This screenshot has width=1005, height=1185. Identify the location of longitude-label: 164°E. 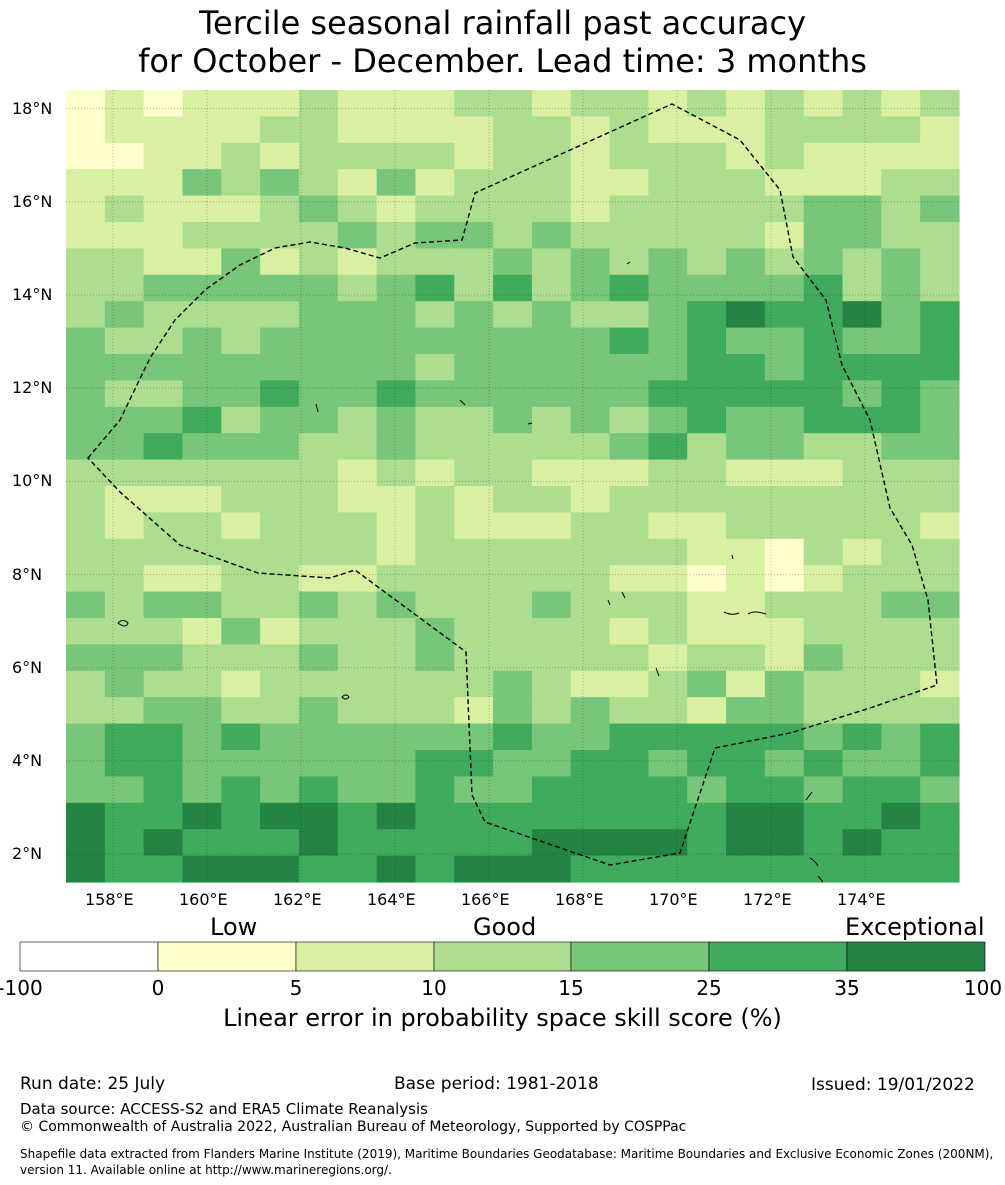
(391, 899).